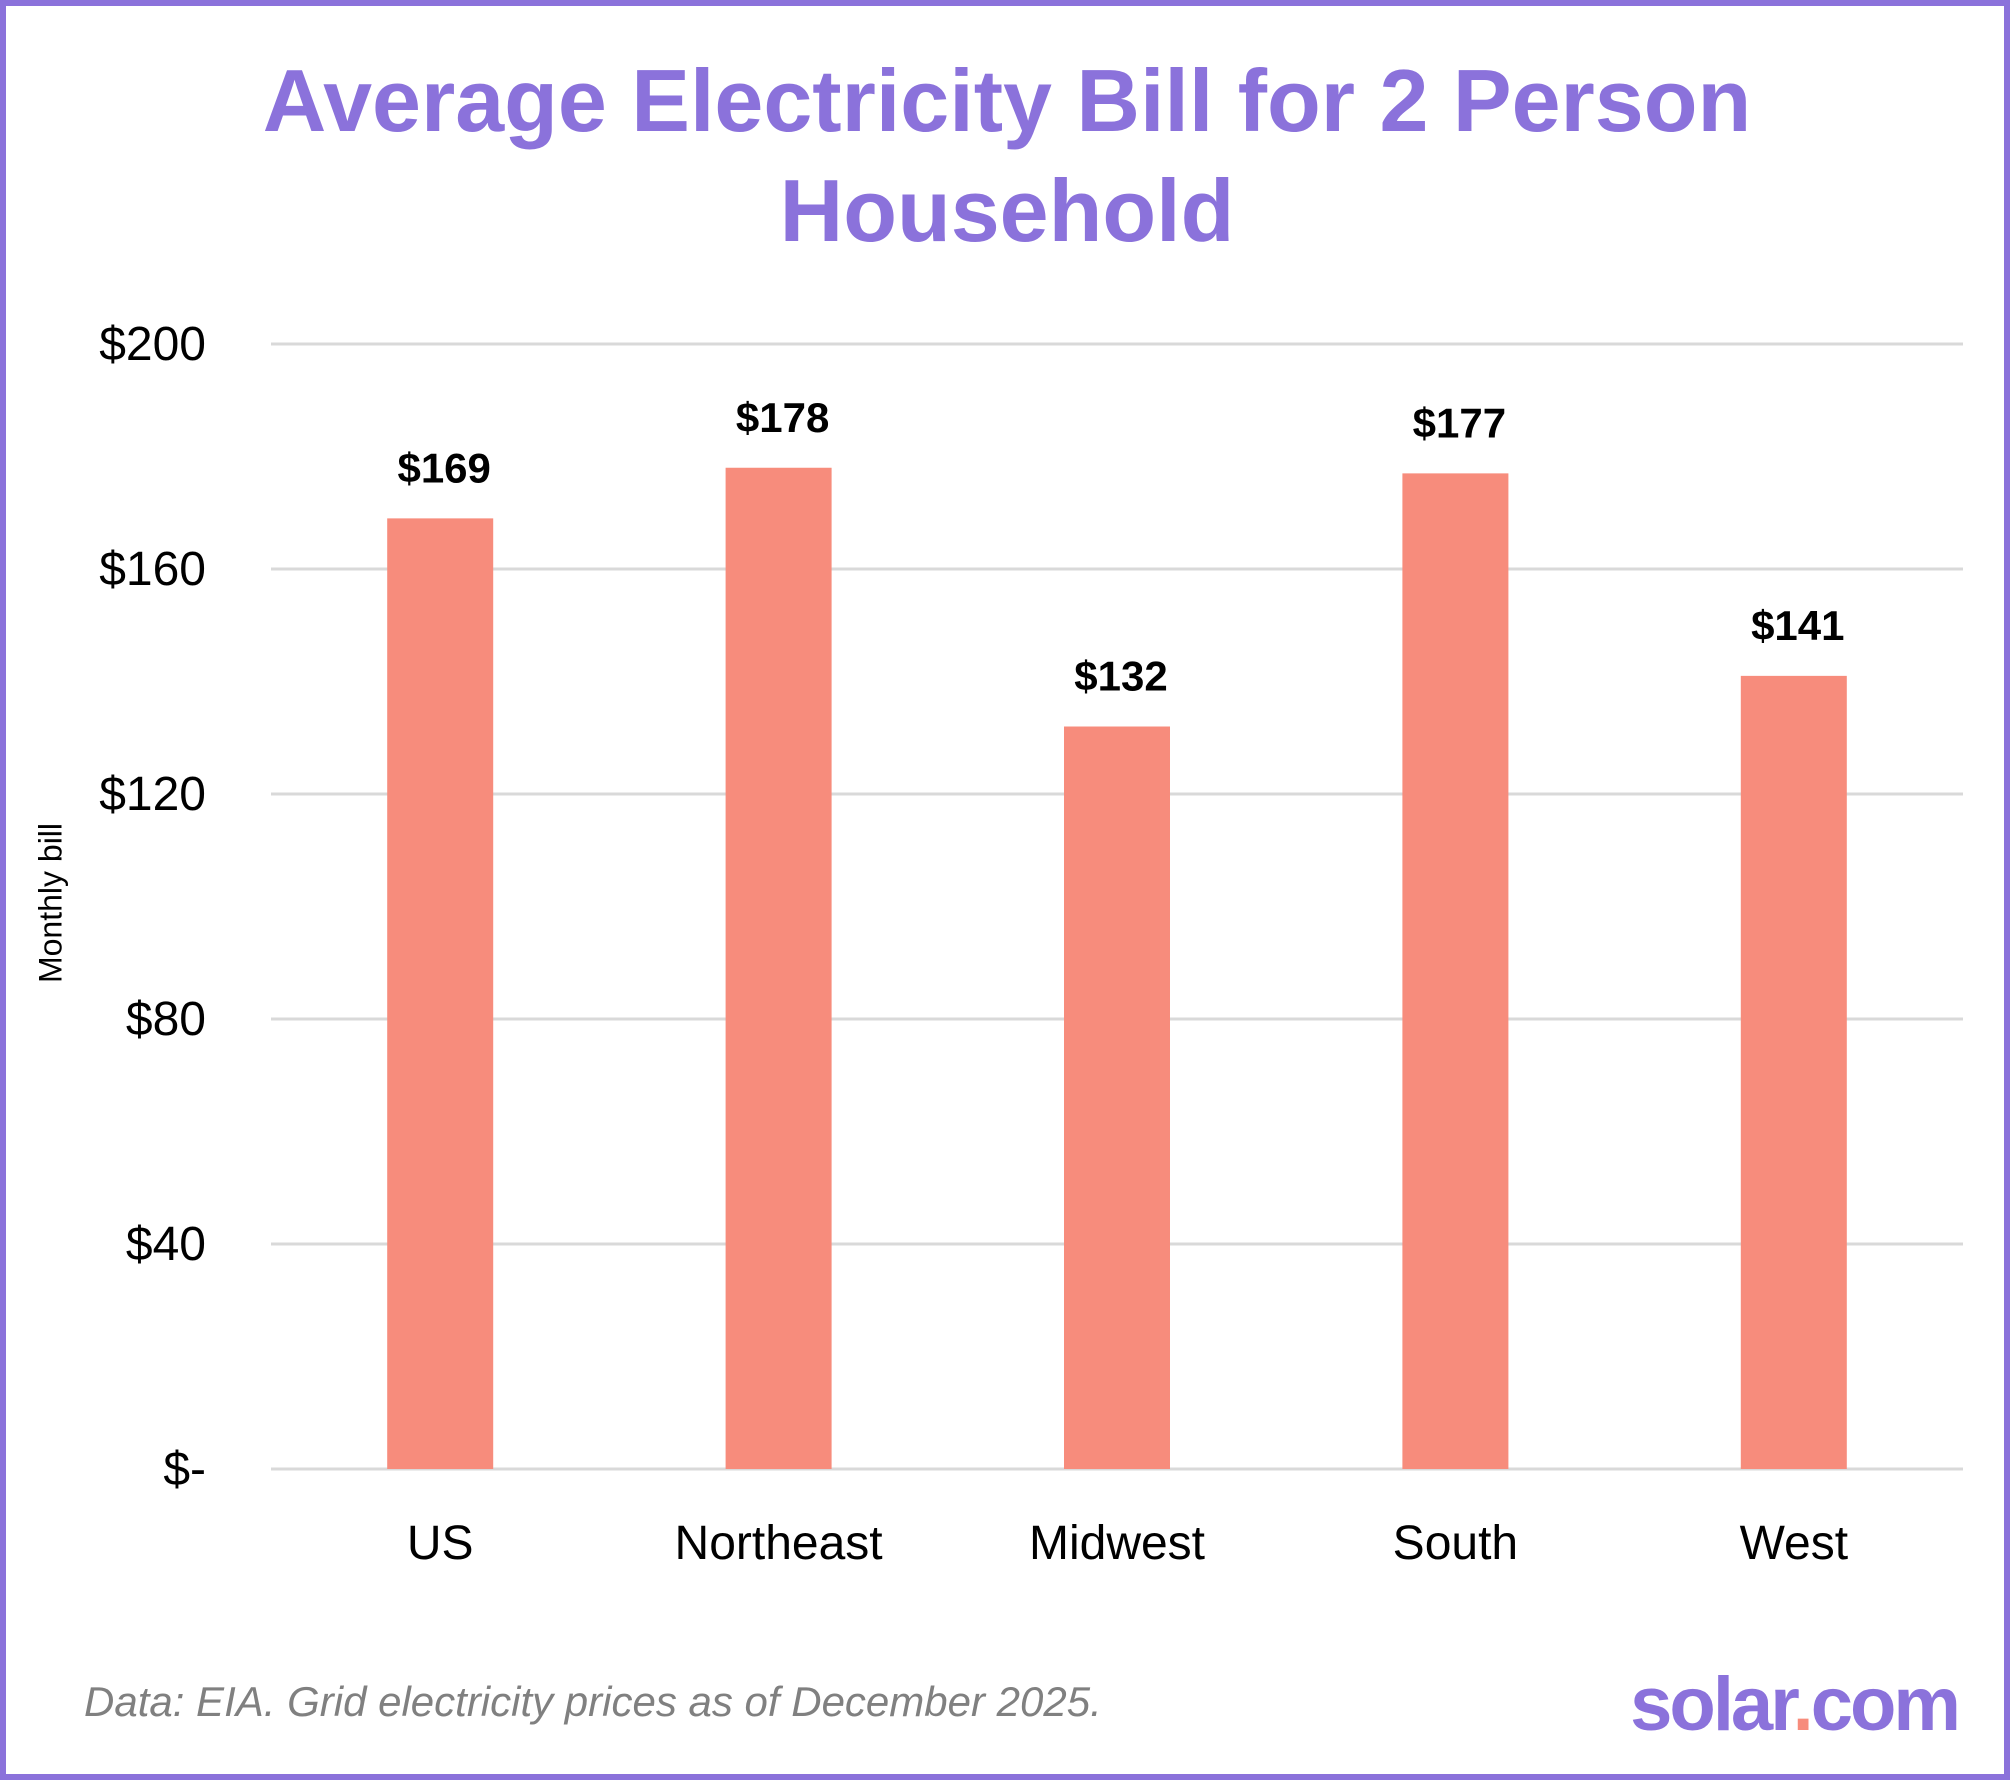 Image resolution: width=2010 pixels, height=1780 pixels. What do you see at coordinates (1459, 422) in the screenshot?
I see `data-label: $177` at bounding box center [1459, 422].